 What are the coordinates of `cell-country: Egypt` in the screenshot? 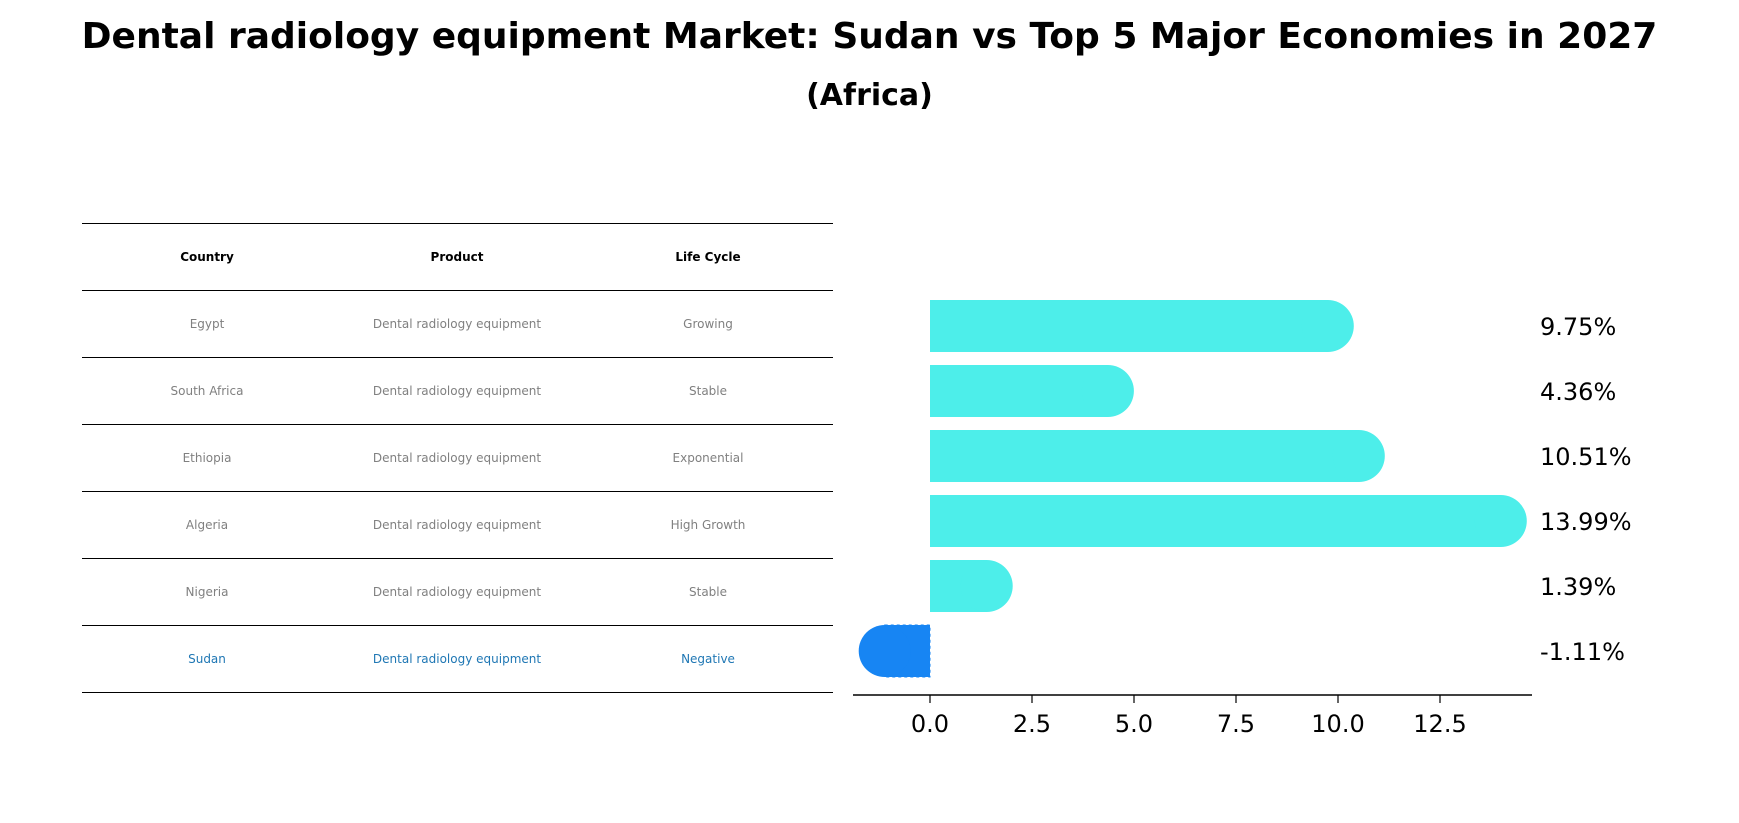 It's located at (207, 324).